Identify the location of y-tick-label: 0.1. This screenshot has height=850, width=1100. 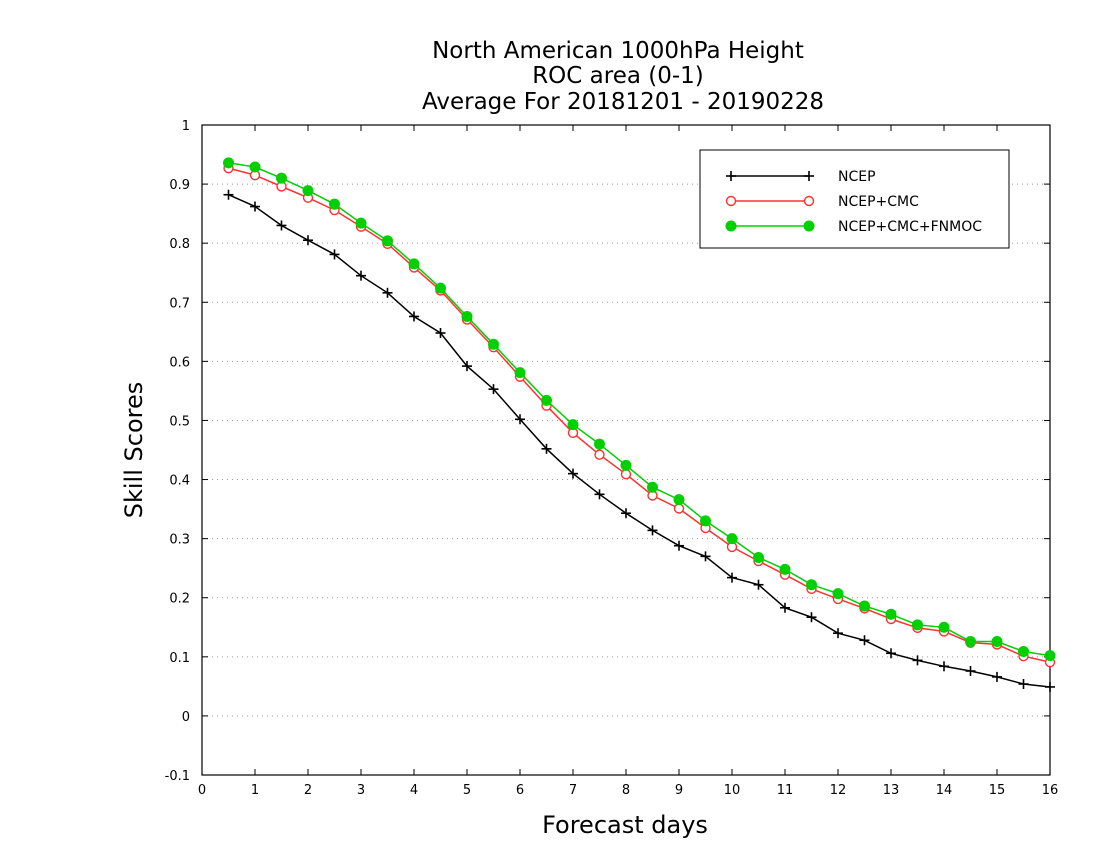
(179, 658).